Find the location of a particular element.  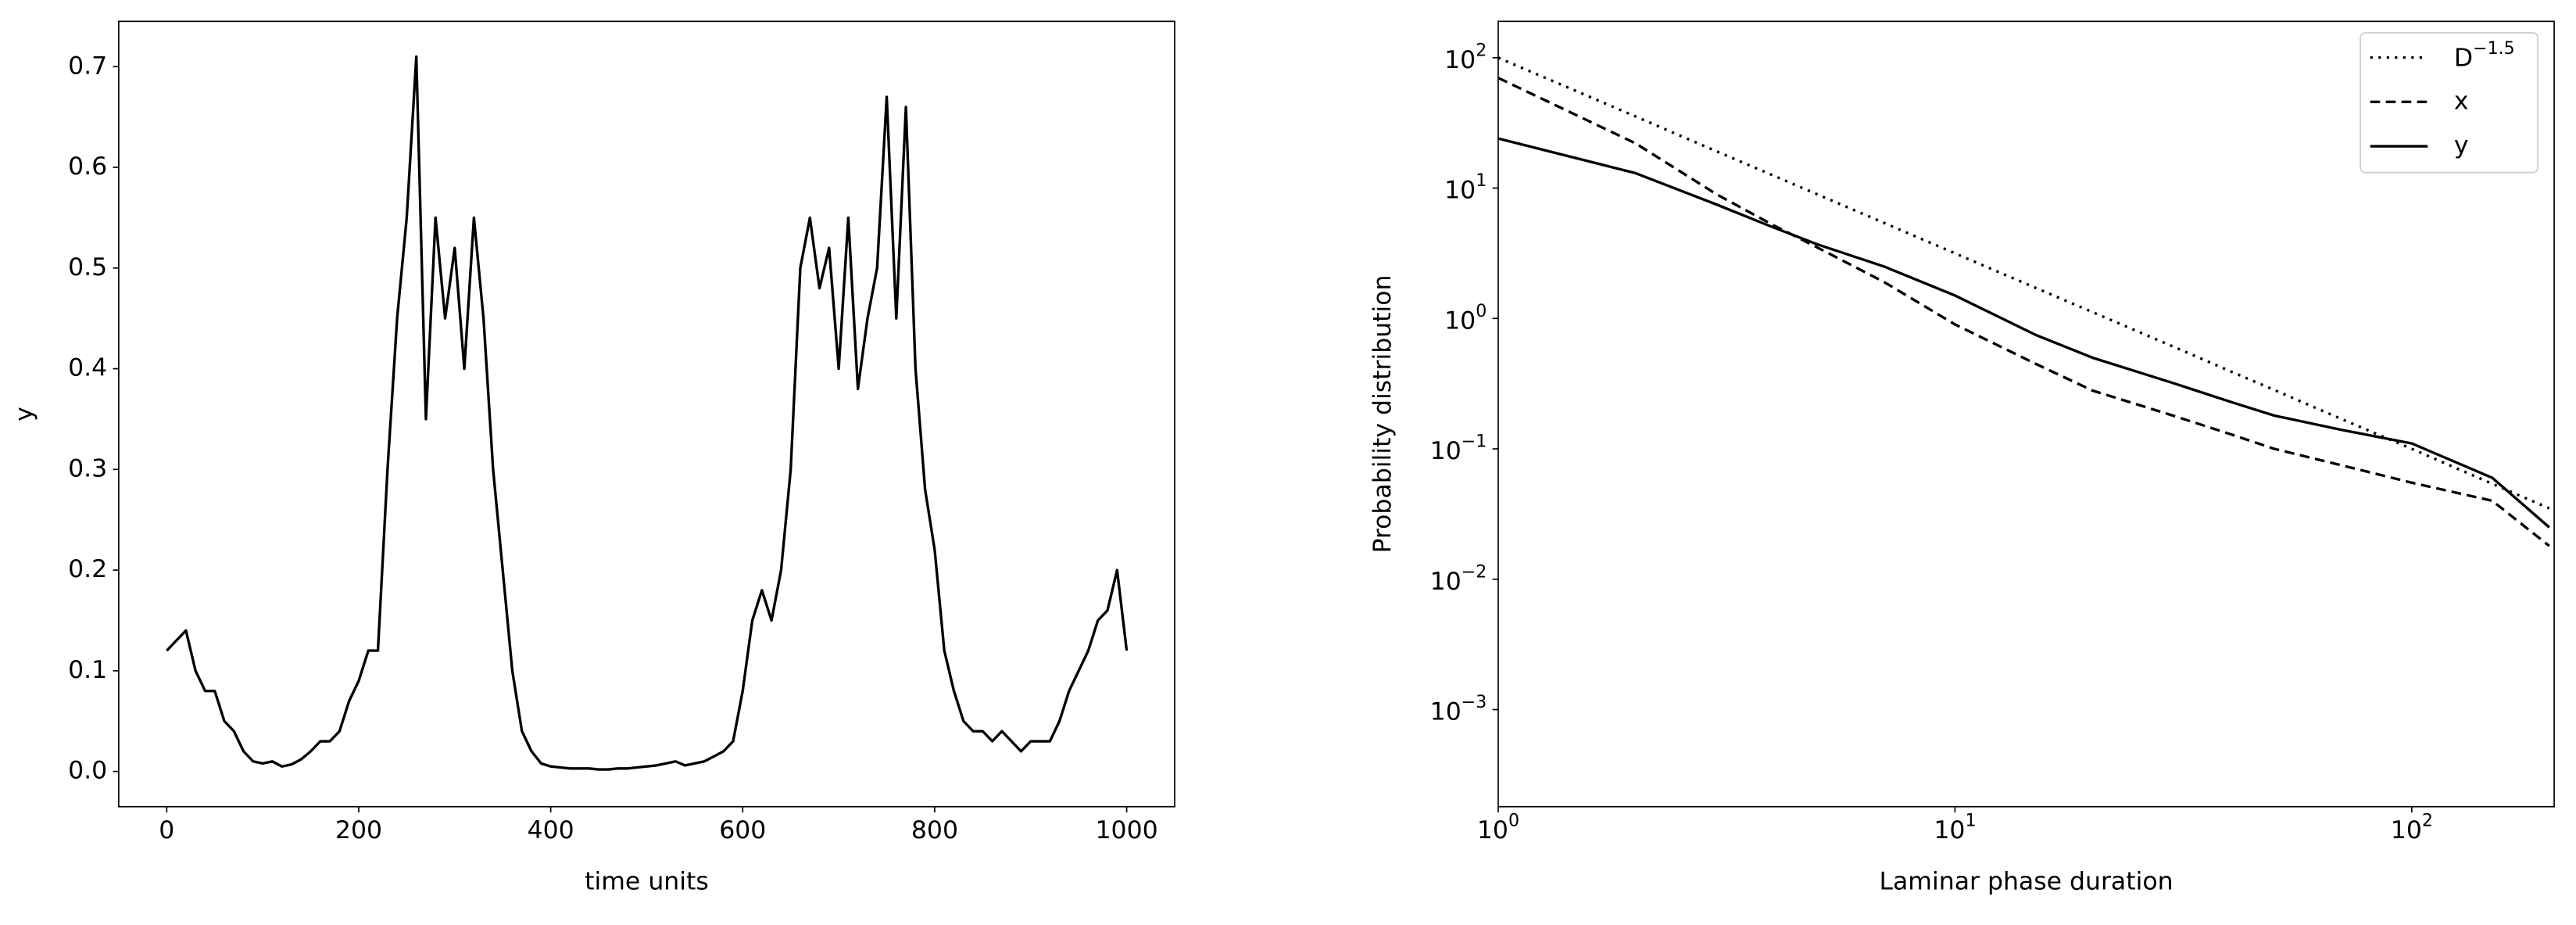

y-tick-label: 0.7 is located at coordinates (87, 66).